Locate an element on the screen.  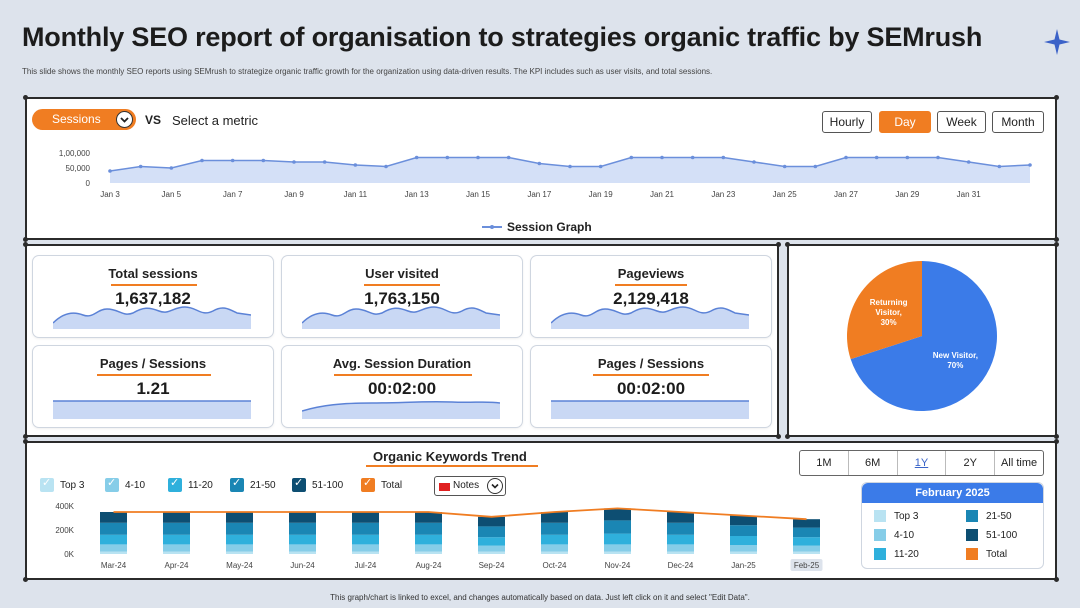
x-tick-label: Feb-25 is located at coordinates (807, 565).